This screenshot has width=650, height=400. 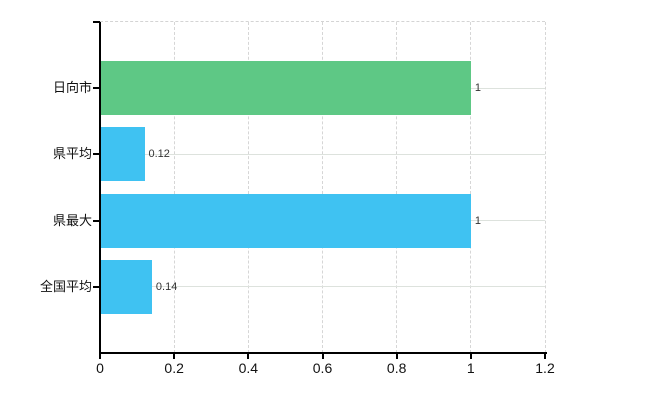 I want to click on y-axis-label: 県最大, so click(x=72, y=220).